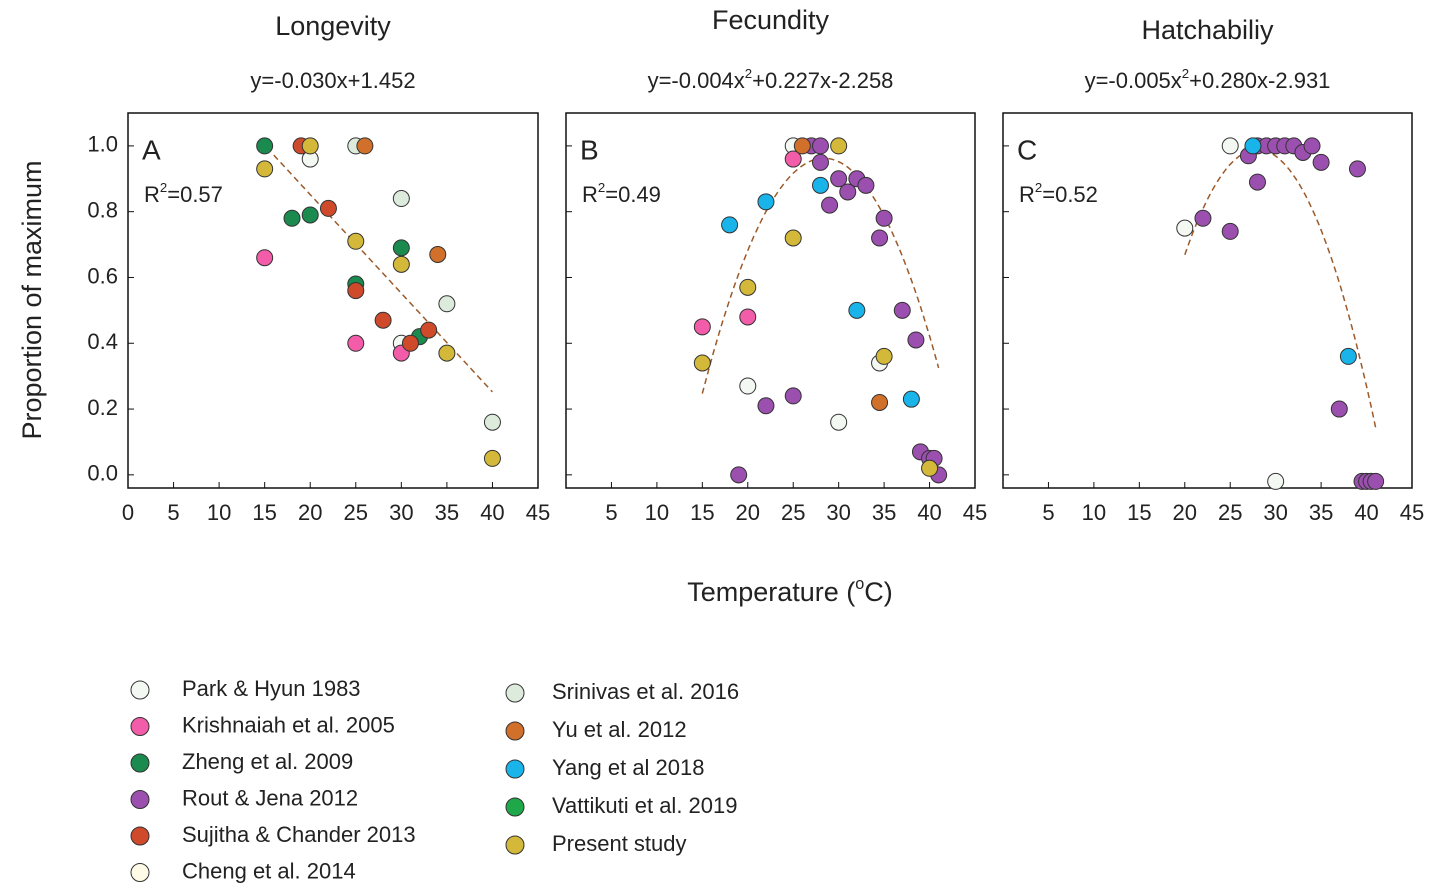 The width and height of the screenshot is (1449, 893). Describe the element at coordinates (878, 592) in the screenshot. I see `x-axis-label-part: C)` at that location.